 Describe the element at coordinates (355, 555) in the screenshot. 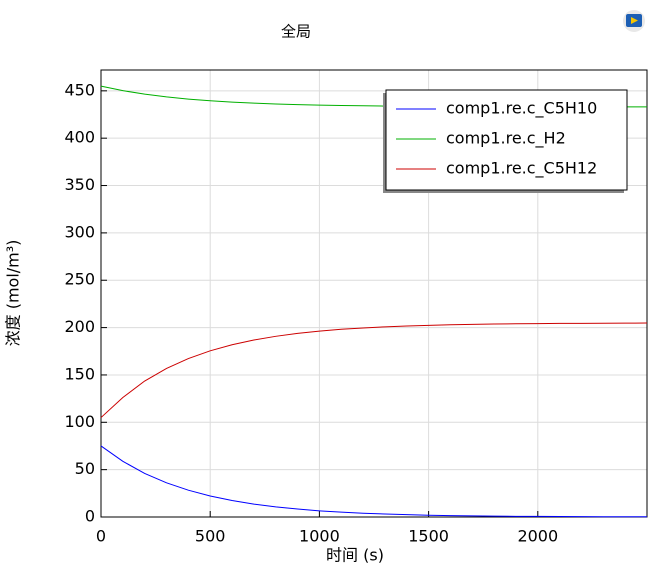

I see `x-axis-label: 时间 (s)` at that location.